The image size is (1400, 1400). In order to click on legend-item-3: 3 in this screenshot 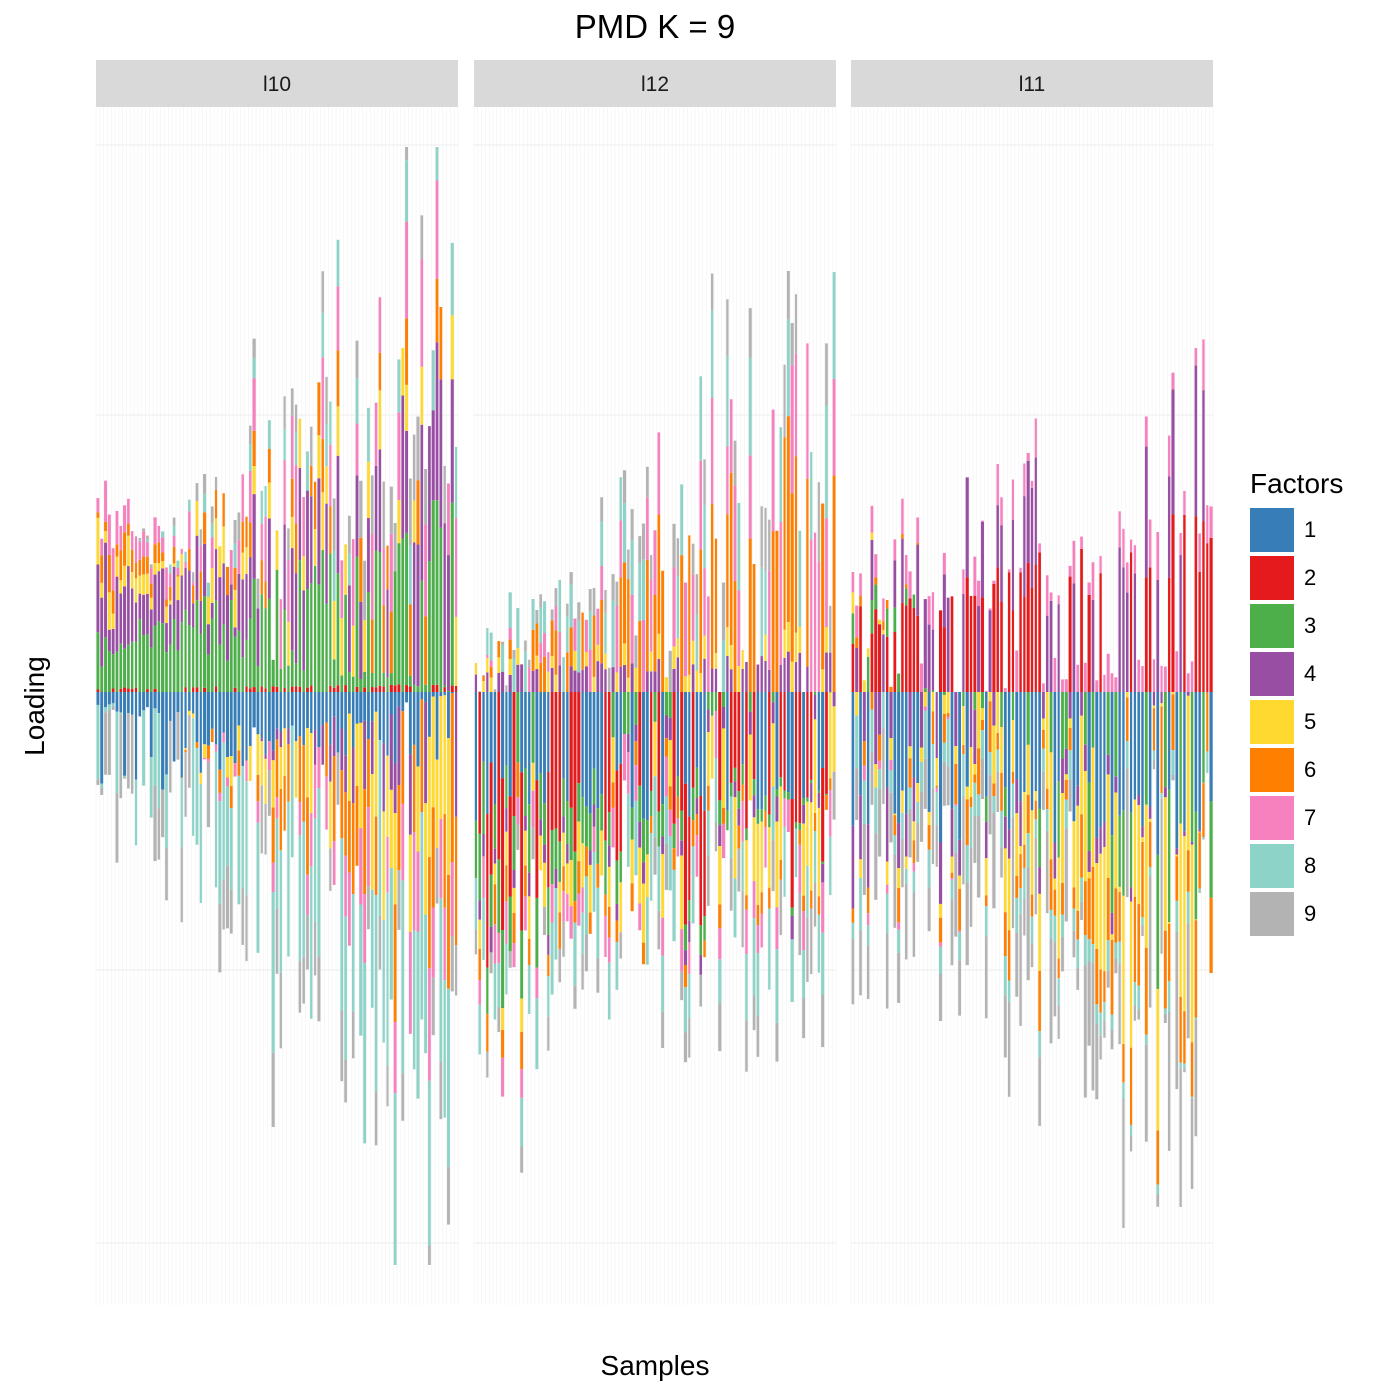, I will do `click(1296, 626)`.